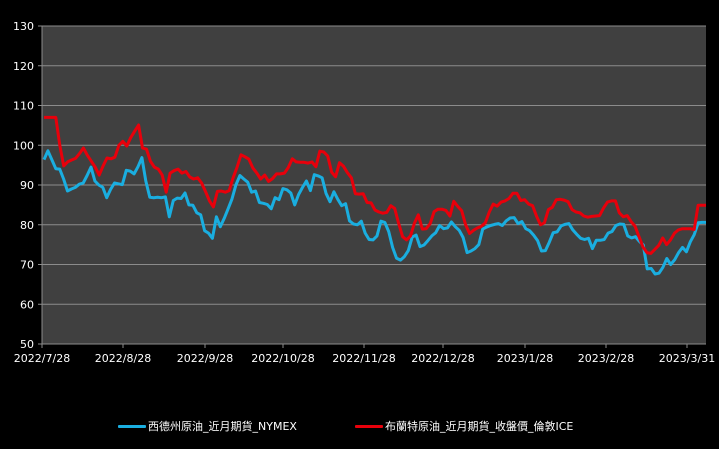 This screenshot has height=449, width=719. Describe the element at coordinates (606, 358) in the screenshot. I see `x-tick-label: 2023/2/28` at that location.